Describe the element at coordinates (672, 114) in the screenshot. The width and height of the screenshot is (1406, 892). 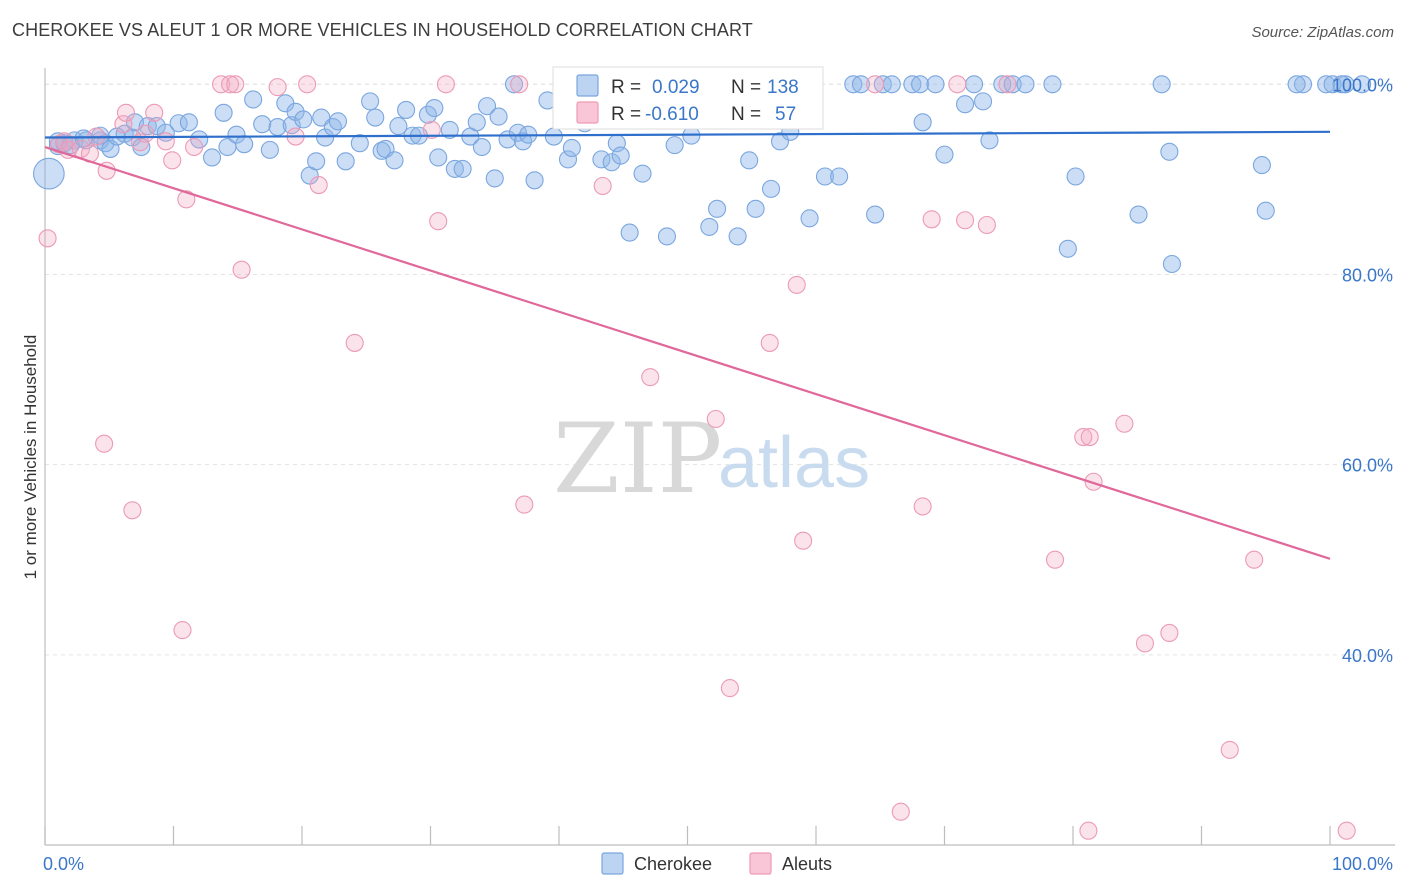
I see `aleuts-r-value: -0.610` at that location.